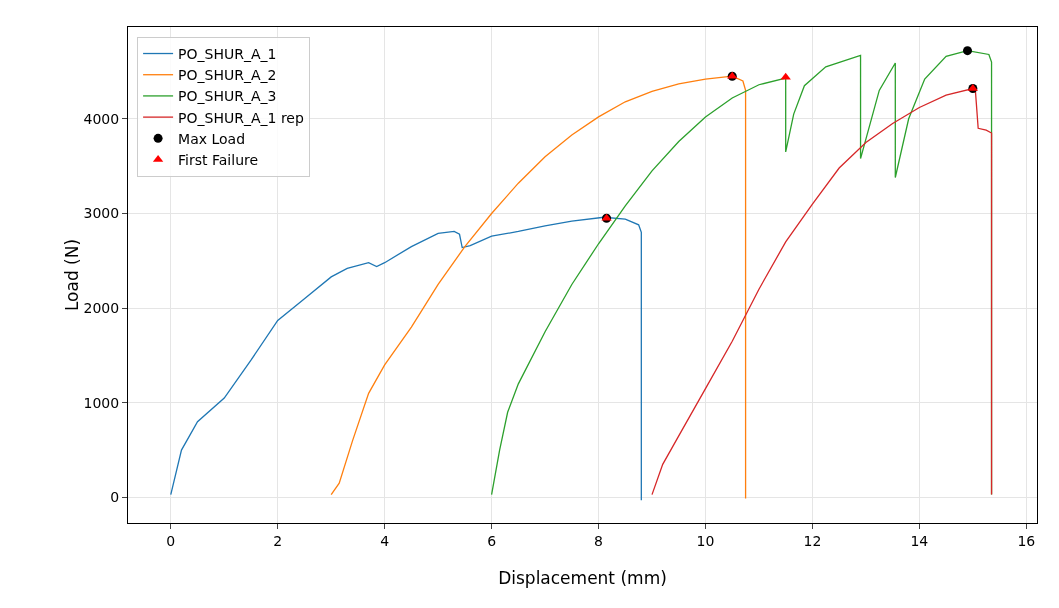 This screenshot has width=1059, height=608. I want to click on x-tick-label: 0, so click(171, 540).